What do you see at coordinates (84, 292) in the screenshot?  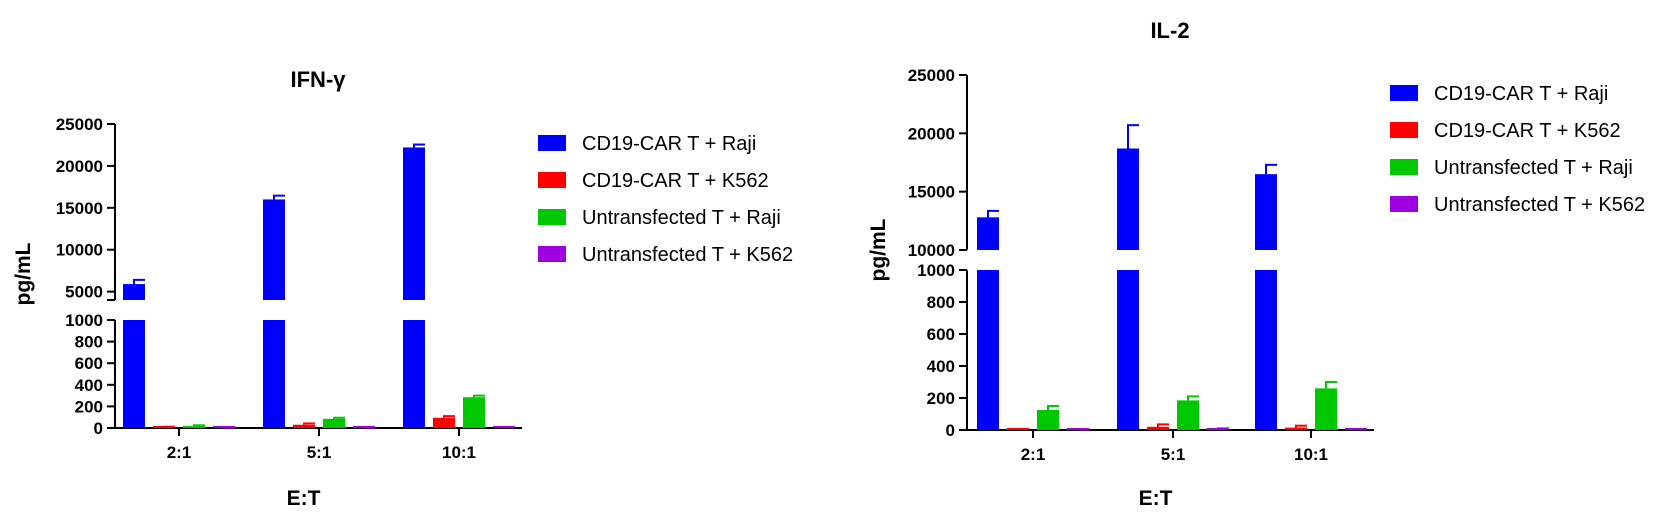 I see `y-tick-label: 5000` at bounding box center [84, 292].